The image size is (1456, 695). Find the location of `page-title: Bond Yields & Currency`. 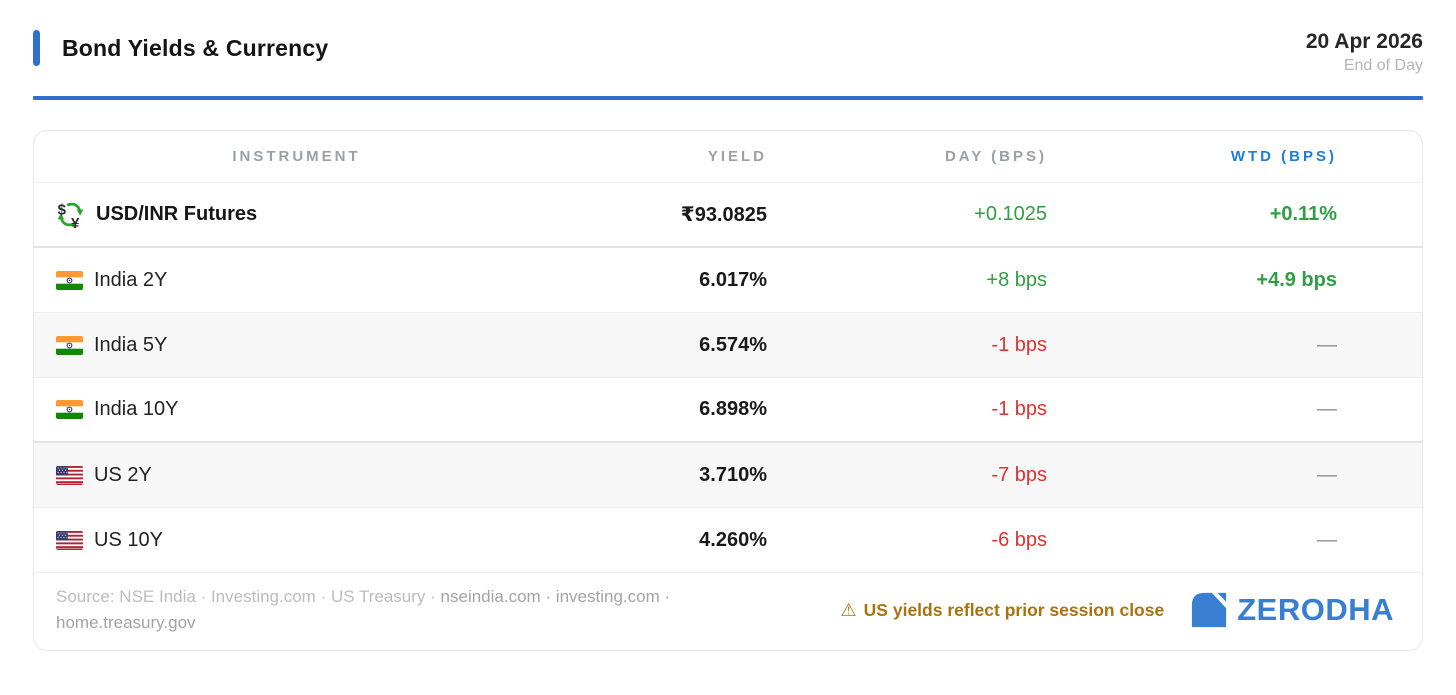

page-title: Bond Yields & Currency is located at coordinates (195, 47).